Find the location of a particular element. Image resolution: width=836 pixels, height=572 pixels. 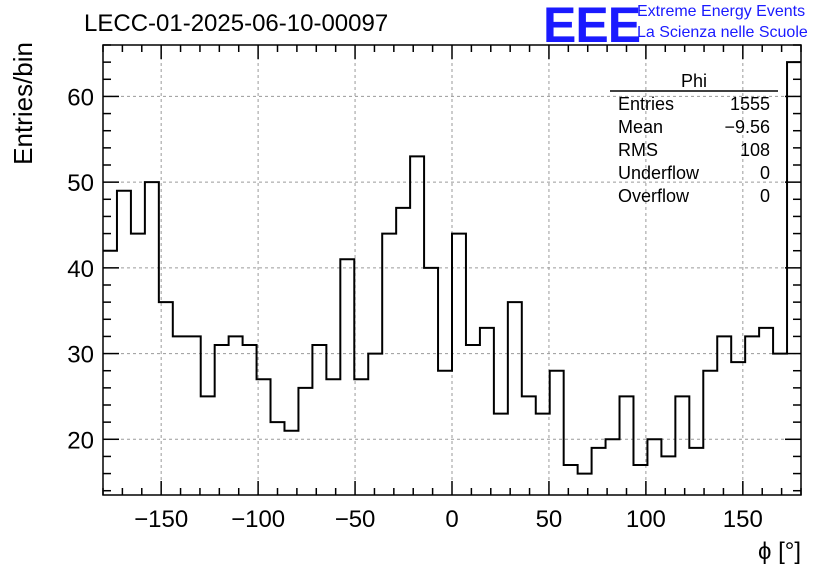

y-tick-label: 30 is located at coordinates (80, 355).